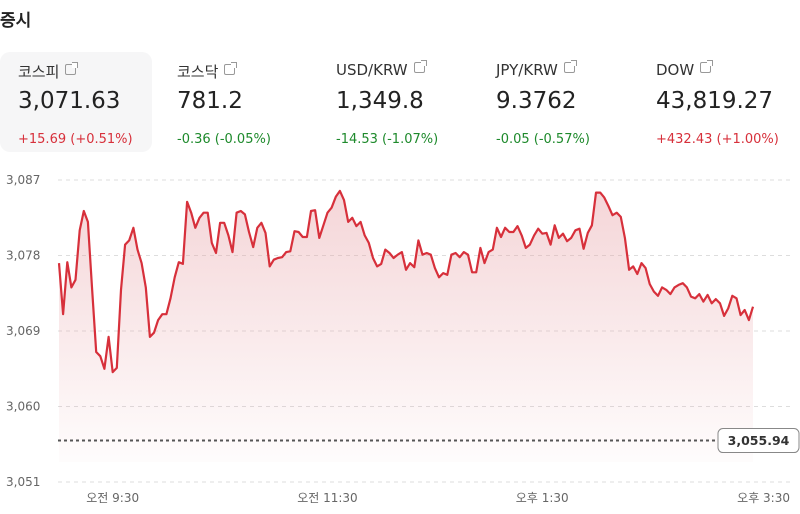  I want to click on card-value: 9.3762, so click(536, 101).